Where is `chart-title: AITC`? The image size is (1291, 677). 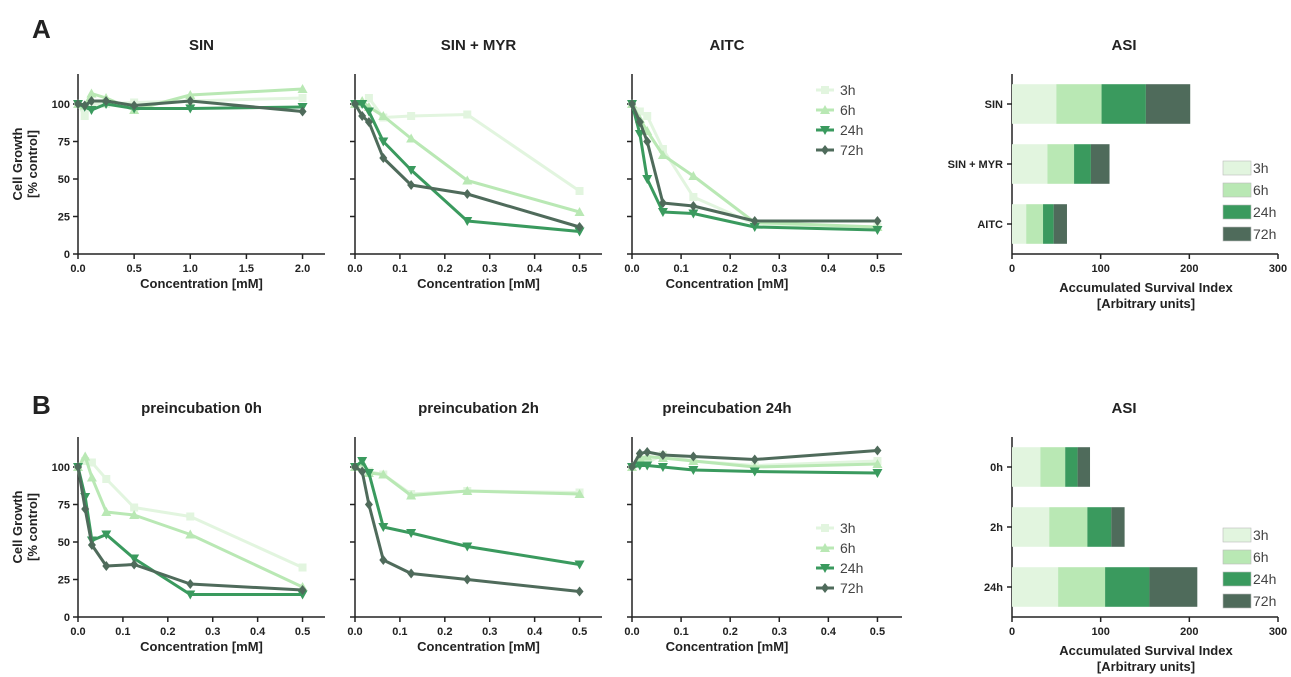
chart-title: AITC is located at coordinates (727, 45).